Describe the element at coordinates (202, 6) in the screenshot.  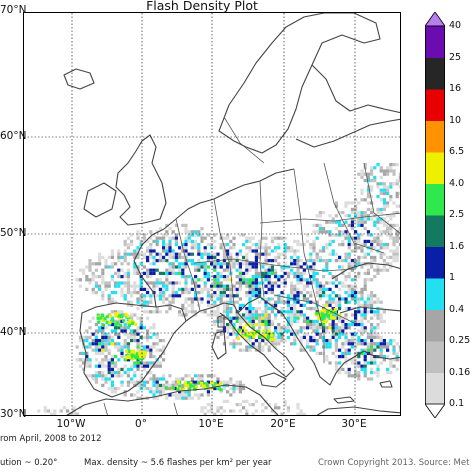
I see `plot-title: Flash Density Plot` at that location.